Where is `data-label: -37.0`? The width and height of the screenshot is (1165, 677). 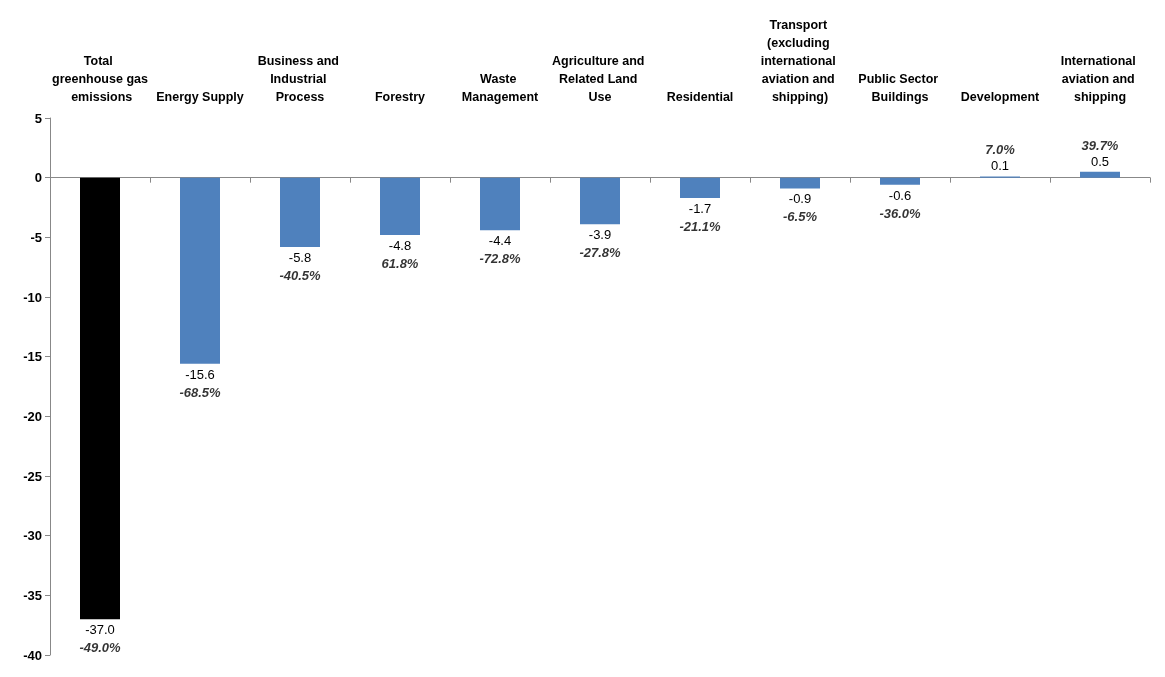
data-label: -37.0 is located at coordinates (100, 630).